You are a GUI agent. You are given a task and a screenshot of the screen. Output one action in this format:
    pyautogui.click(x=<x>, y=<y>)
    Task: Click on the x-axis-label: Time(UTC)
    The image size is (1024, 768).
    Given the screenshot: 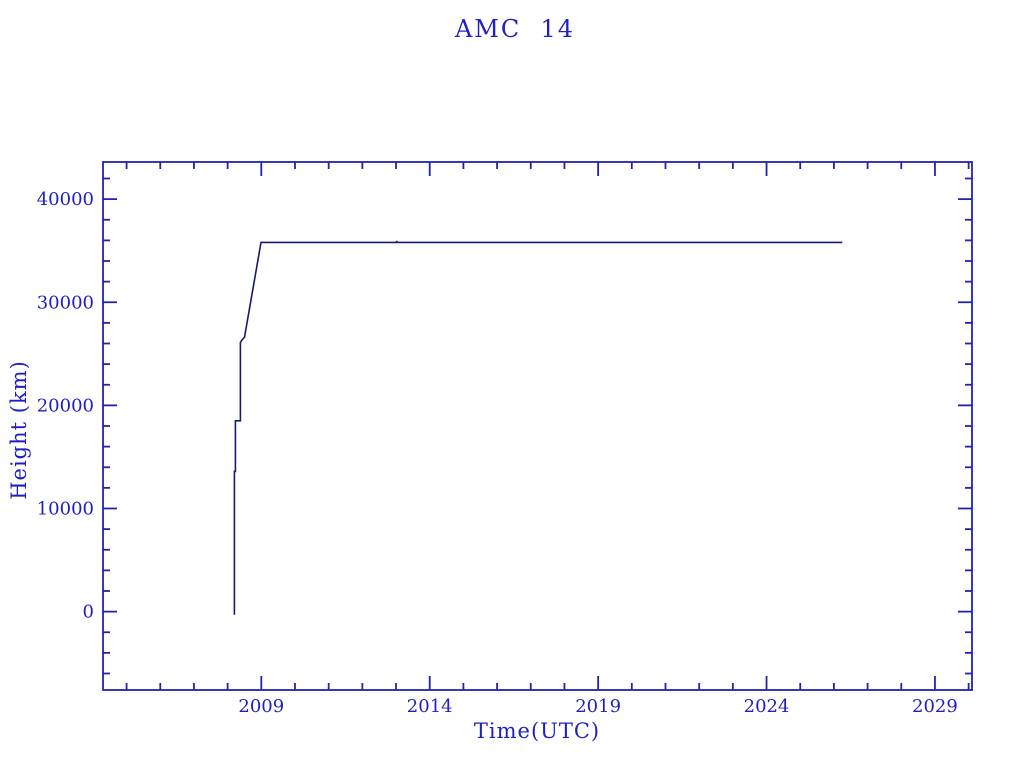 What is the action you would take?
    pyautogui.click(x=537, y=731)
    